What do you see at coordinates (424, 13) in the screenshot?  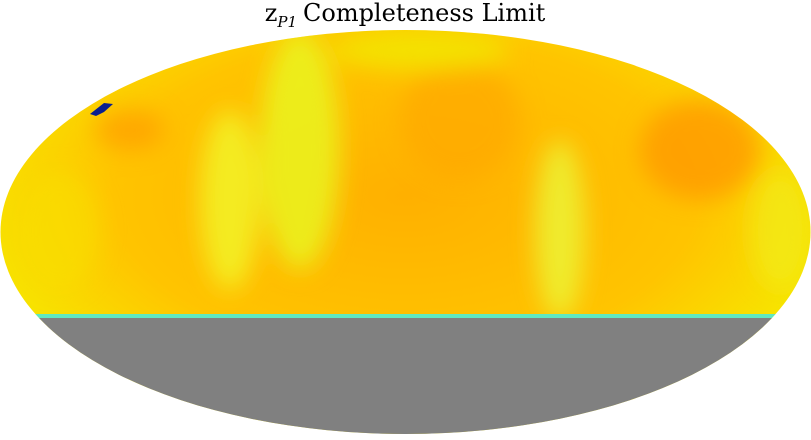 I see `title-rest: Completeness Limit` at bounding box center [424, 13].